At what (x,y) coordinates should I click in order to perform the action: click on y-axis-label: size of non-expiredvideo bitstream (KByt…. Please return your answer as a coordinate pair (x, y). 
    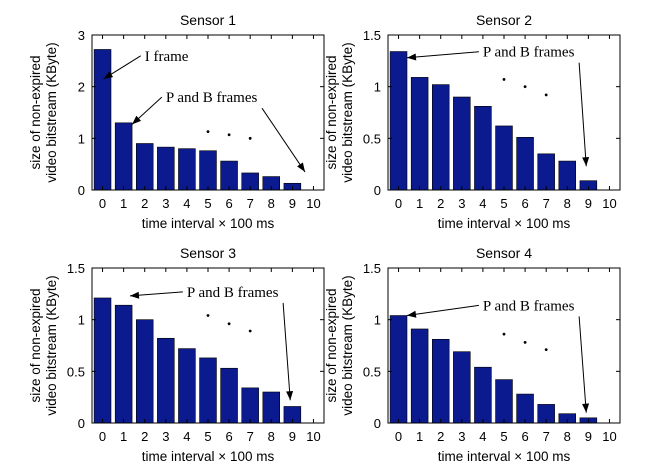
    Looking at the image, I should click on (339, 112).